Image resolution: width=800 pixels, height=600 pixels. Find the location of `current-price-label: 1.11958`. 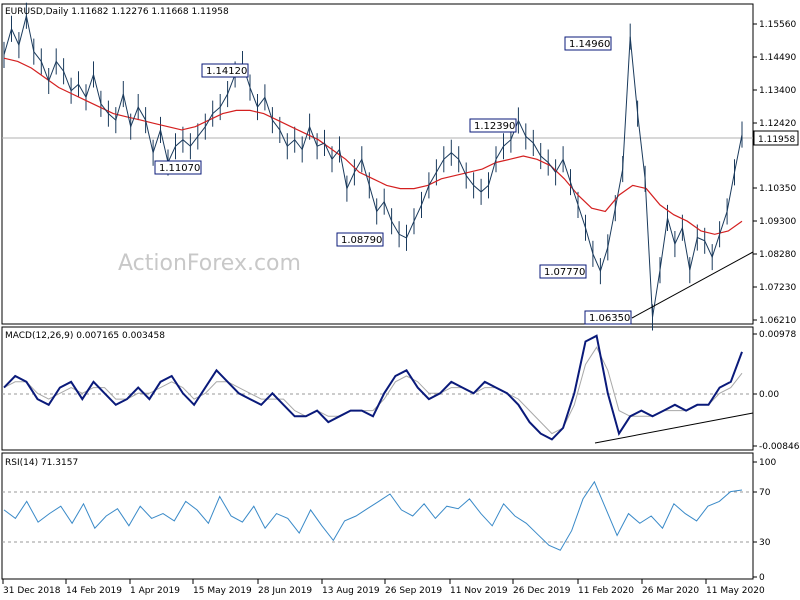

current-price-label: 1.11958 is located at coordinates (776, 140).